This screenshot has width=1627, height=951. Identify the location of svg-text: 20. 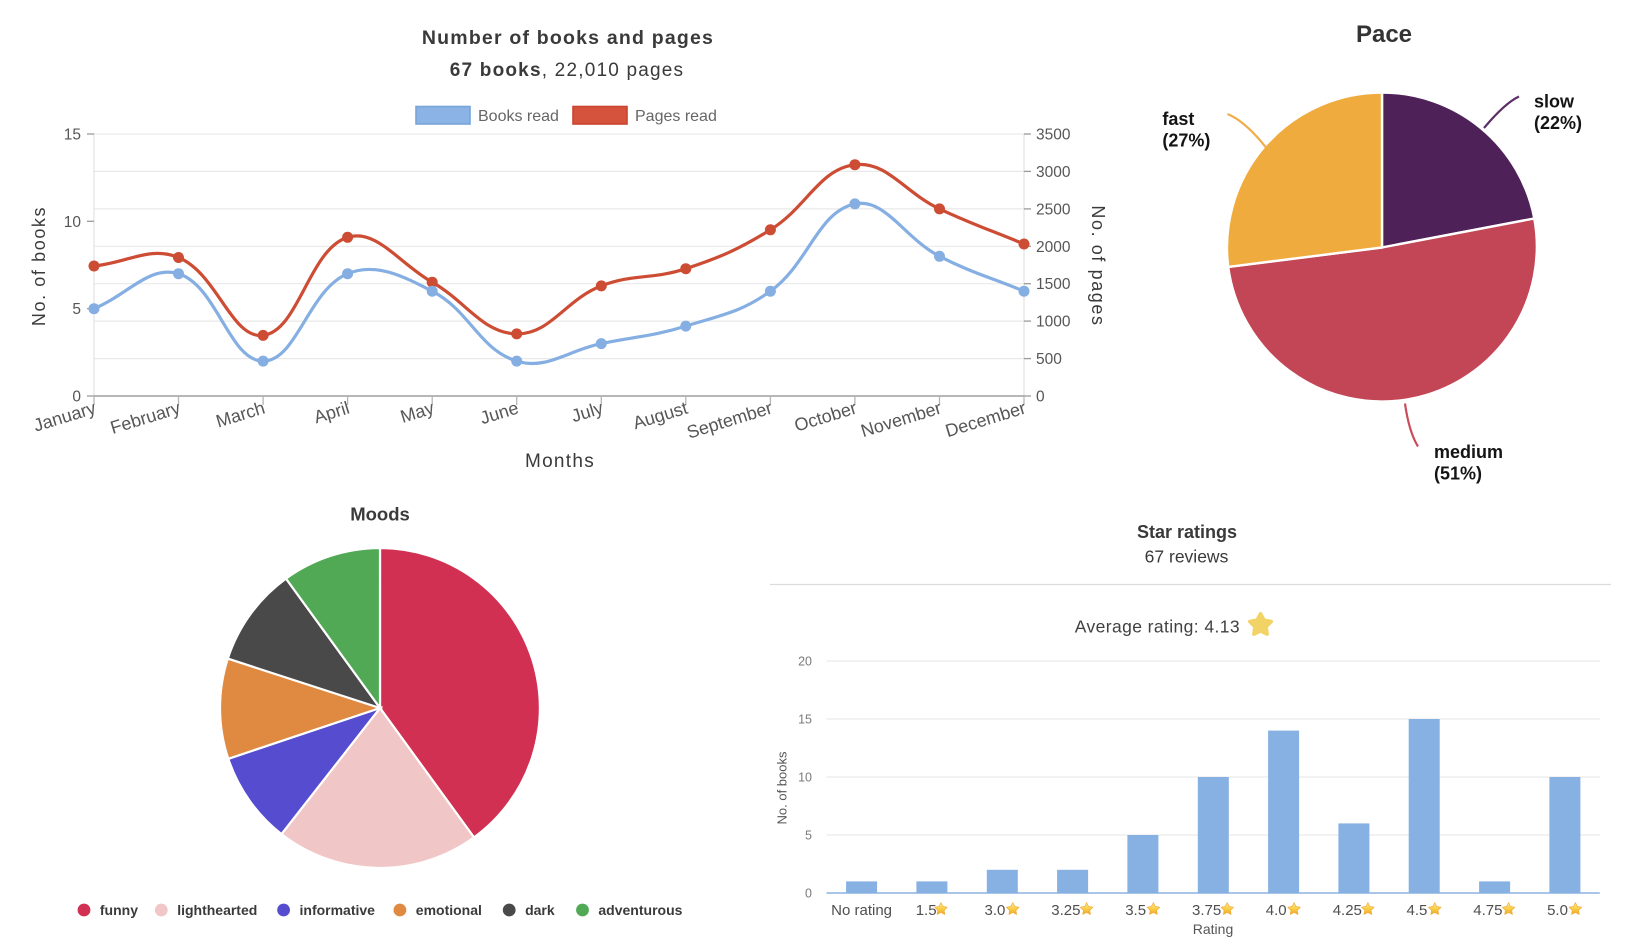
(805, 661).